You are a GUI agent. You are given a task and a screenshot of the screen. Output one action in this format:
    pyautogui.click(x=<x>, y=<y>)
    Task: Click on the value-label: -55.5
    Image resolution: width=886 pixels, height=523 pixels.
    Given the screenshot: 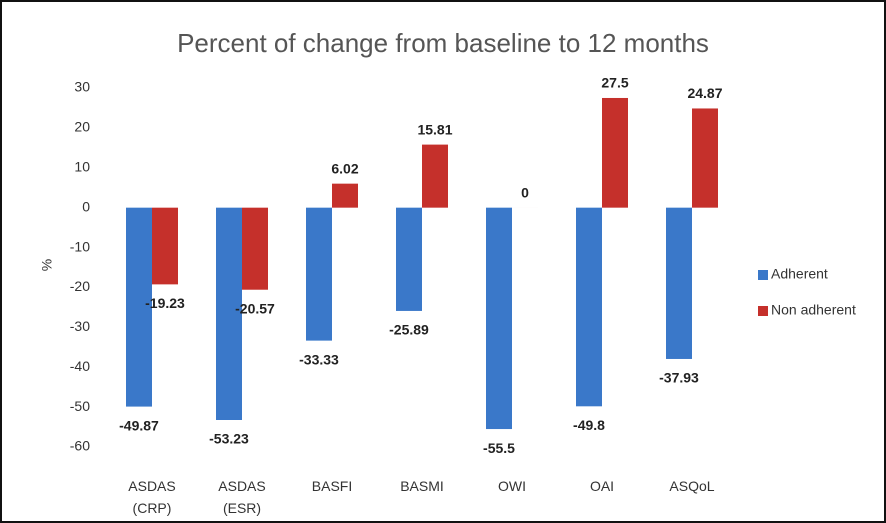 What is the action you would take?
    pyautogui.click(x=499, y=448)
    